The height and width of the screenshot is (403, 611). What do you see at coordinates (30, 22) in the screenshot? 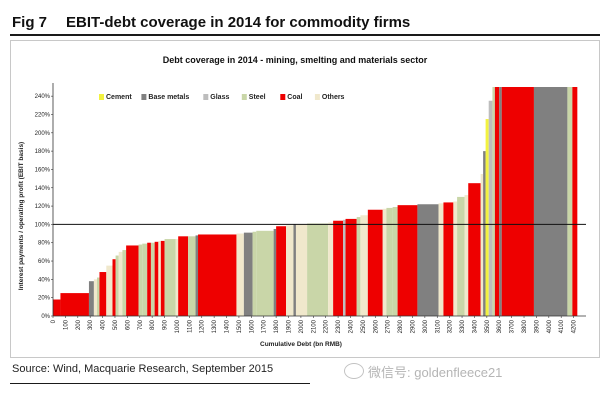
I see `figure-number: Fig 7` at bounding box center [30, 22].